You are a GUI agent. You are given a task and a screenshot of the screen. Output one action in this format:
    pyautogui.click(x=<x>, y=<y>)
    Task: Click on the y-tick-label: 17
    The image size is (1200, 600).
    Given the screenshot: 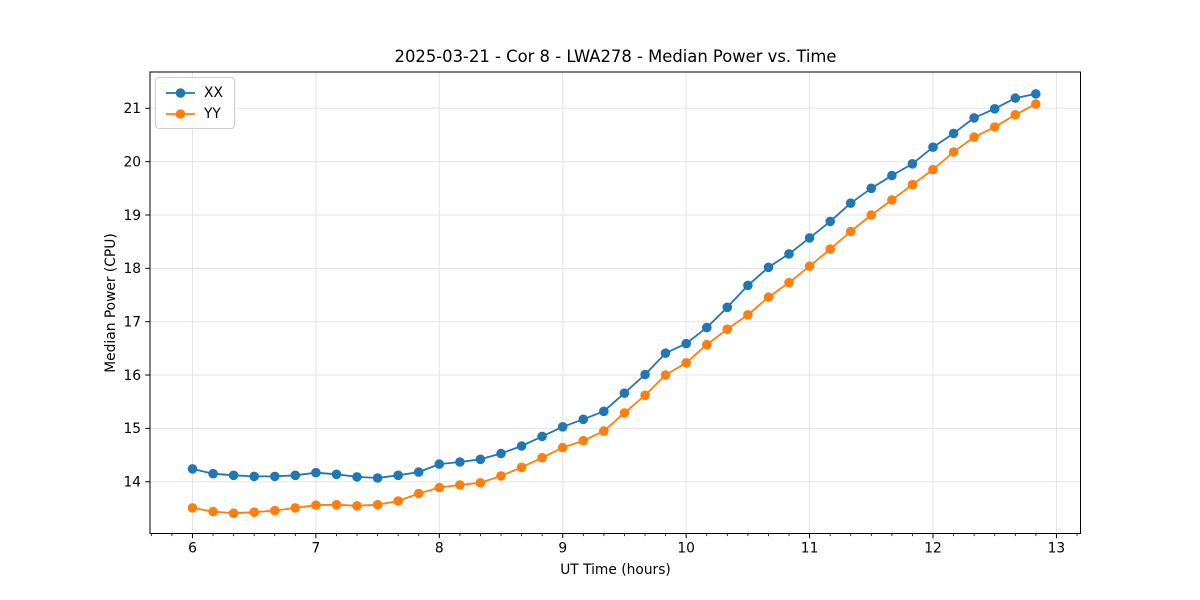 What is the action you would take?
    pyautogui.click(x=132, y=322)
    